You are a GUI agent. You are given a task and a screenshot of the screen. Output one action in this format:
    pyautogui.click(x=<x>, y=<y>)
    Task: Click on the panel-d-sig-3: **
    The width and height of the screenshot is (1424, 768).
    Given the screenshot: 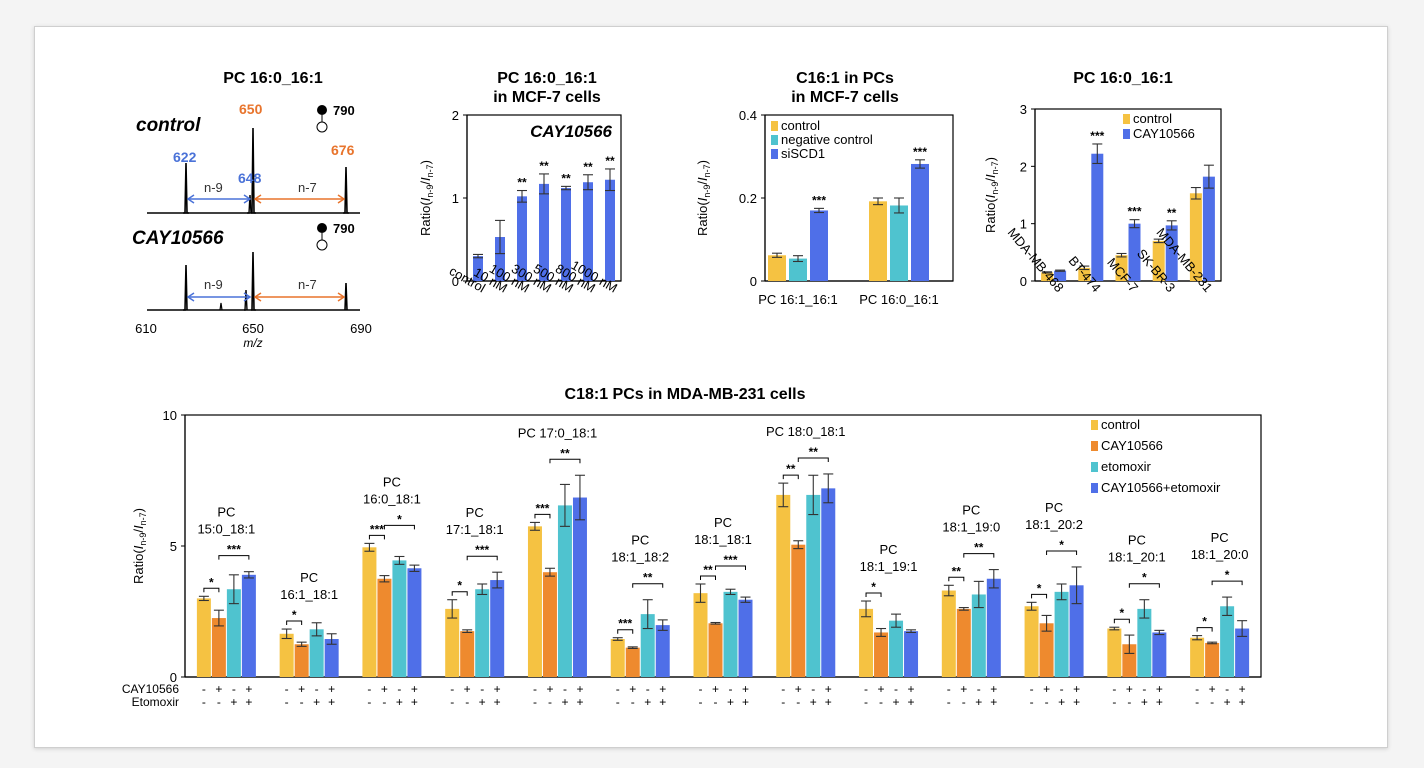 What is the action you would take?
    pyautogui.click(x=1172, y=213)
    